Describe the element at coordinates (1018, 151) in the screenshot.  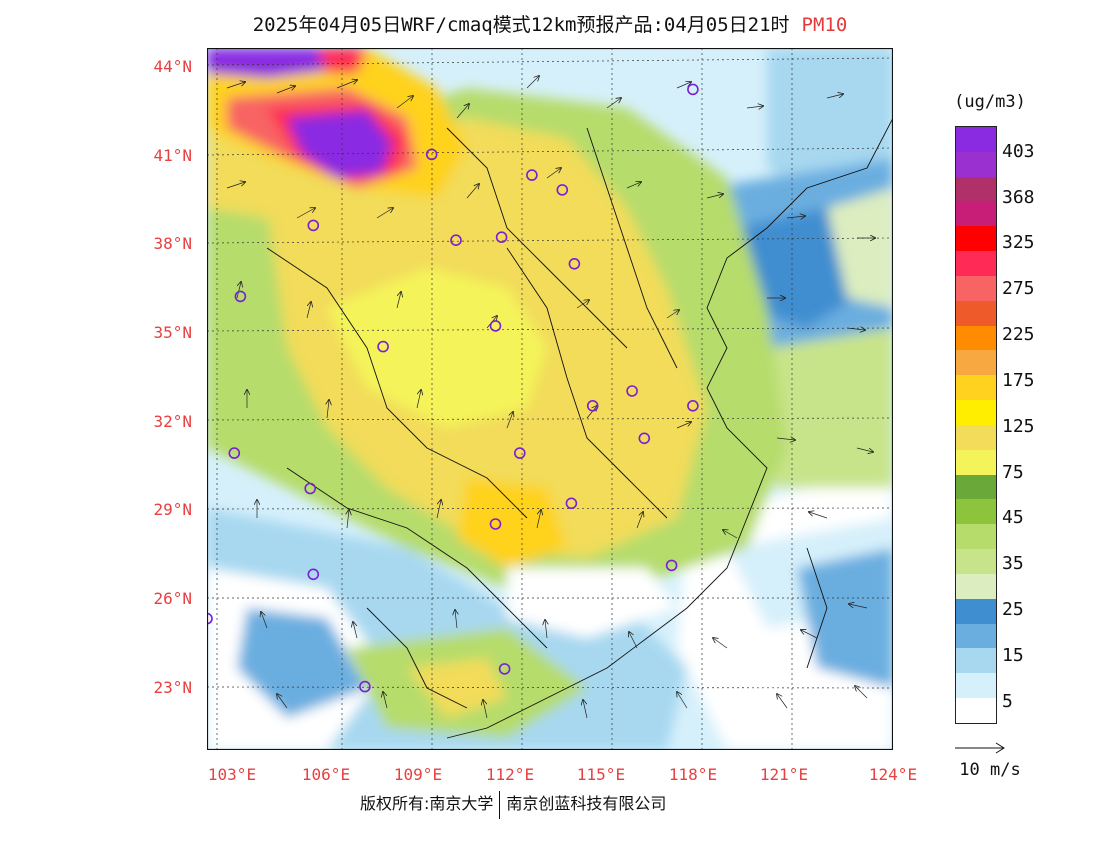
I see `legend-label-403: 403` at that location.